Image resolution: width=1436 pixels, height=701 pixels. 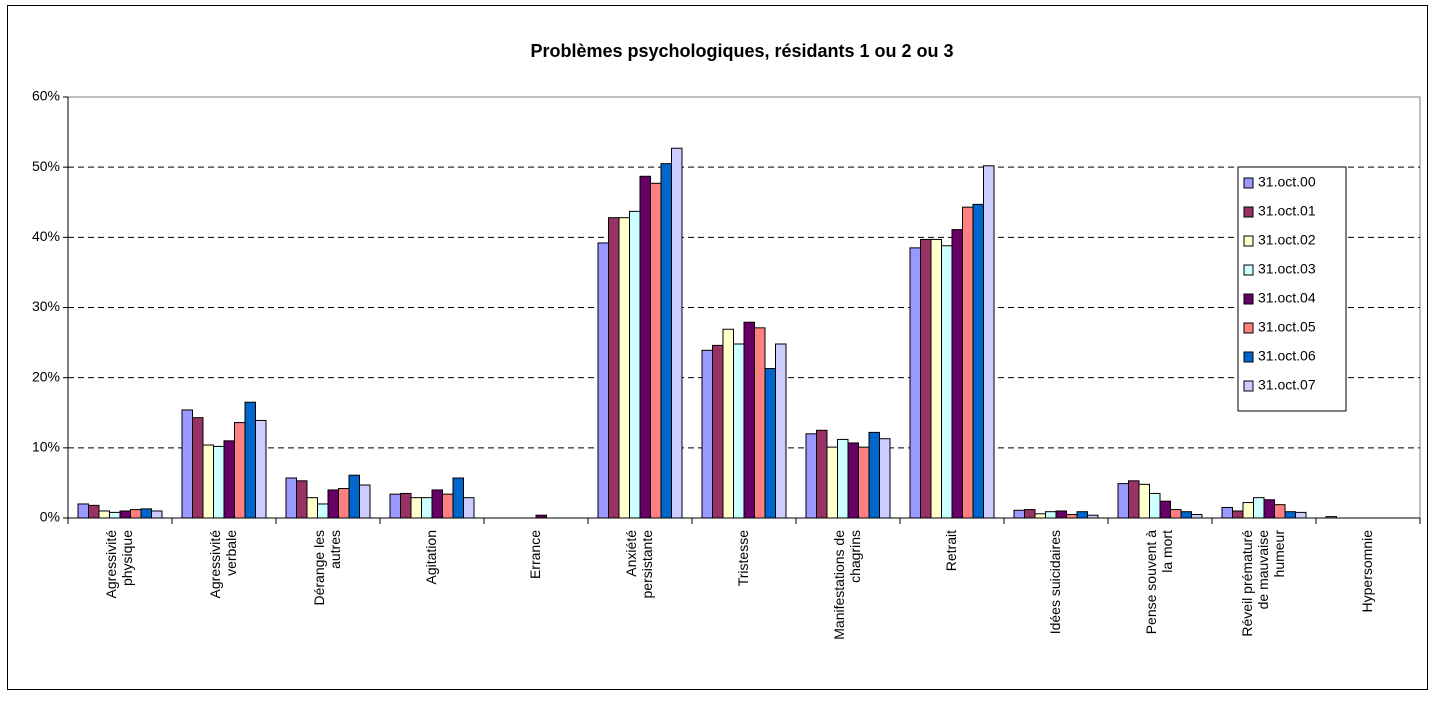 I want to click on x-tick-label: Tristesse, so click(x=743, y=558).